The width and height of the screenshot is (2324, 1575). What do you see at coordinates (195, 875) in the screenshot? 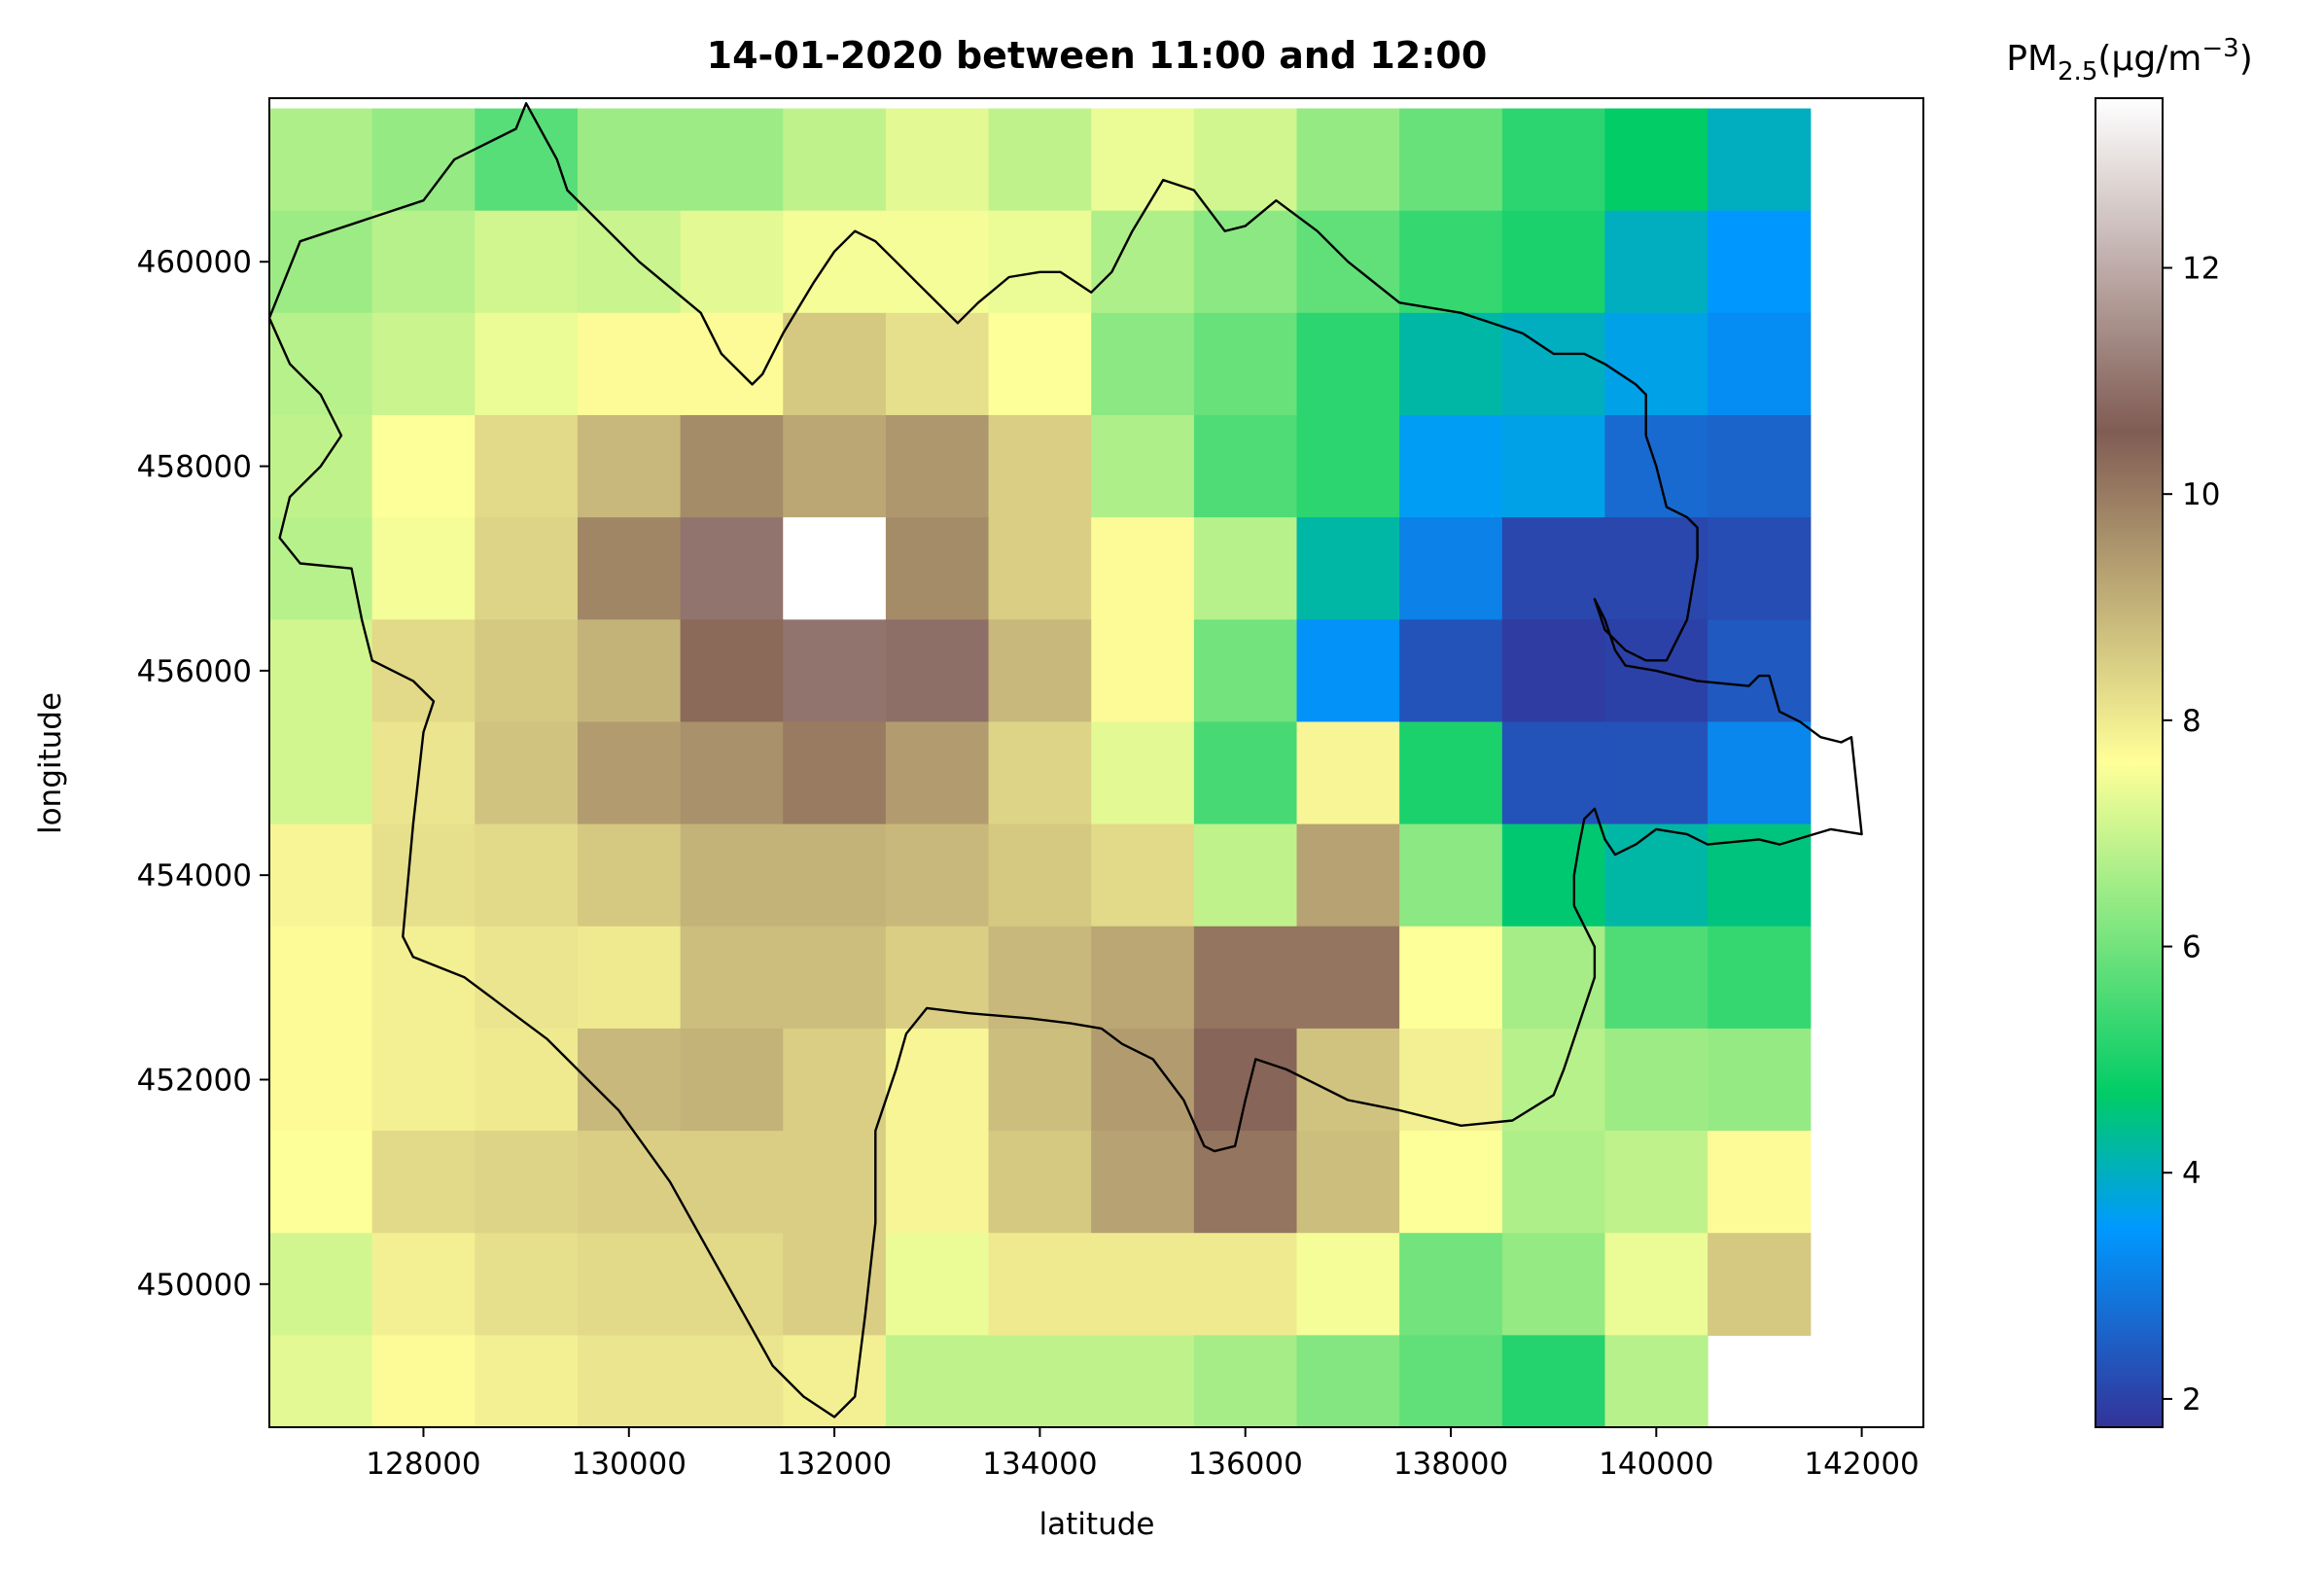
I see `y-tick-label: 454000` at bounding box center [195, 875].